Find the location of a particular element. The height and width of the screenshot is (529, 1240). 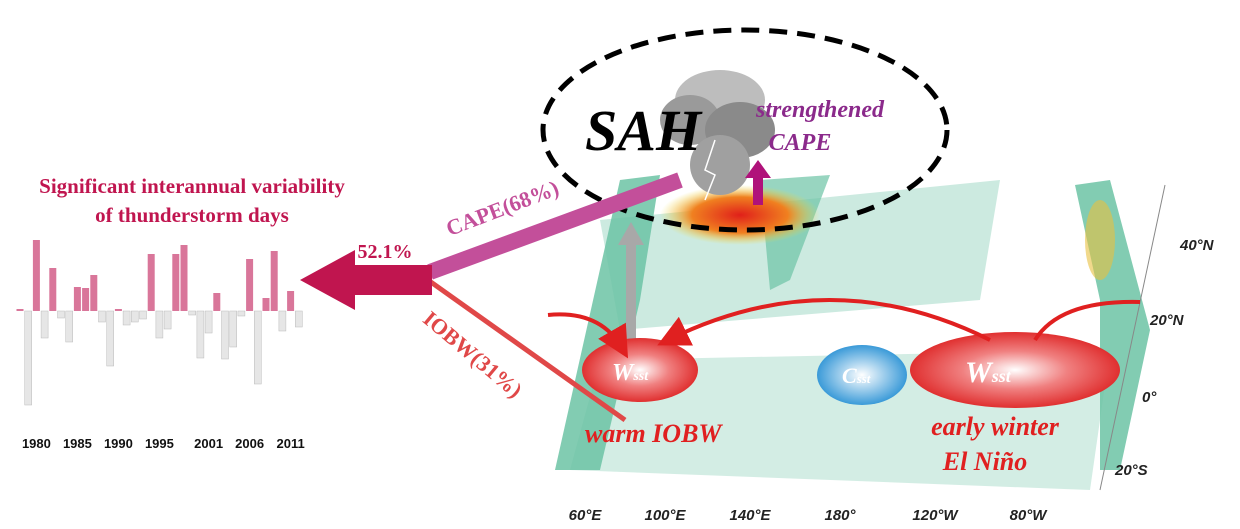

sah-ellipse is located at coordinates (745, 130).